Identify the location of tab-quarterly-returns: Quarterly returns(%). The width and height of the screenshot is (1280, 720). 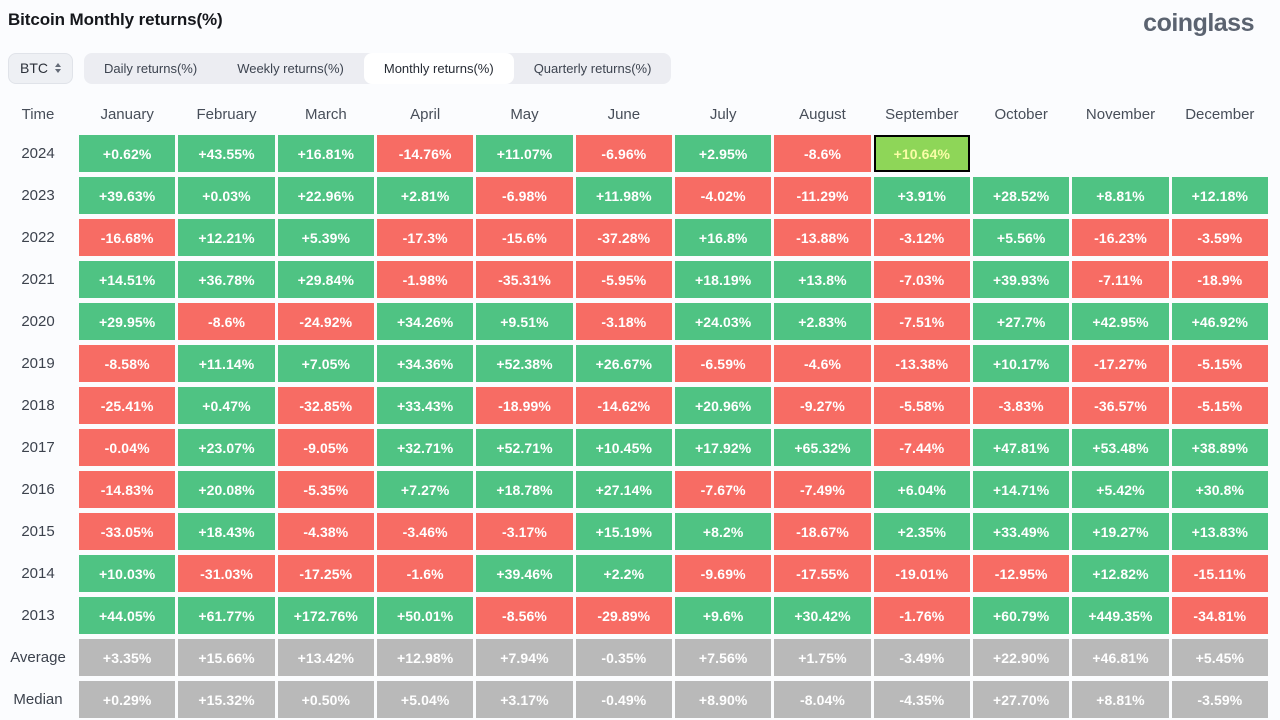
(593, 68).